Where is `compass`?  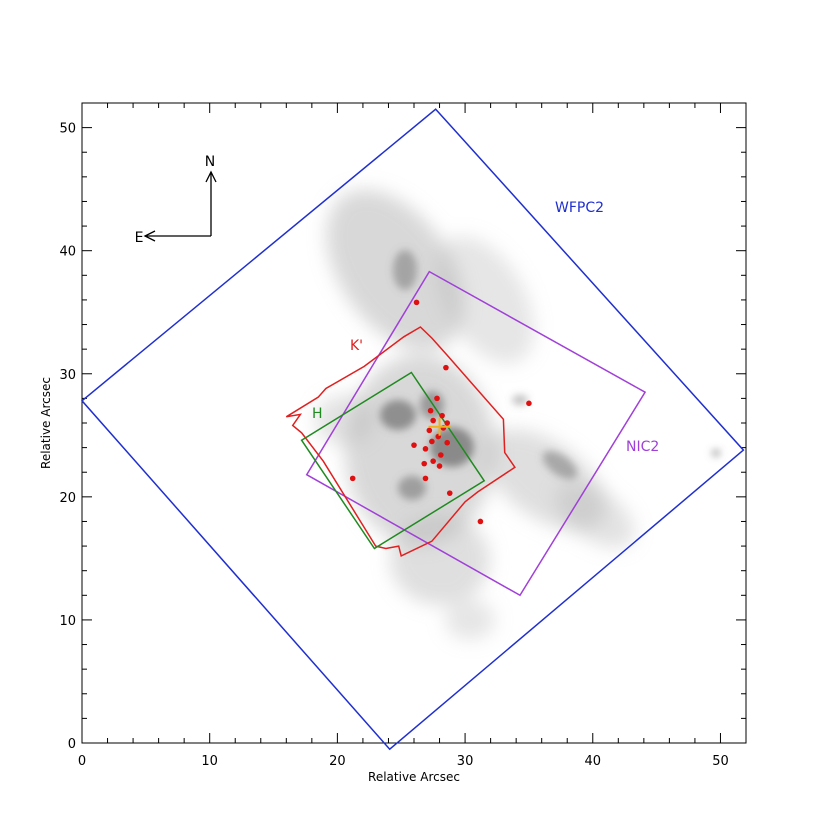
compass is located at coordinates (180, 206).